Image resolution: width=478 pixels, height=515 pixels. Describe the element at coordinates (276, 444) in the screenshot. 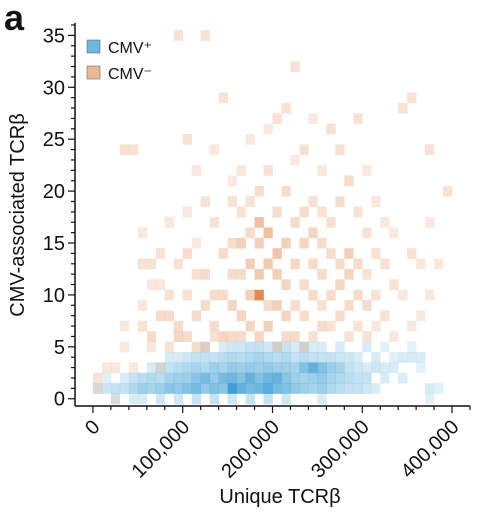

I see `x-ticks: 0 100,000 200,000 300,000 400,000` at that location.